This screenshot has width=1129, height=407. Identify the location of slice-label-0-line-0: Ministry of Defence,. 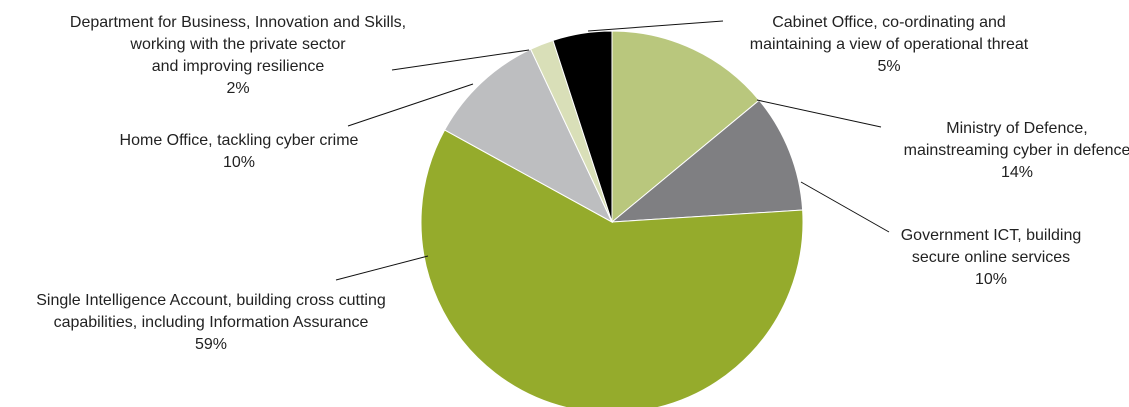
(1016, 128).